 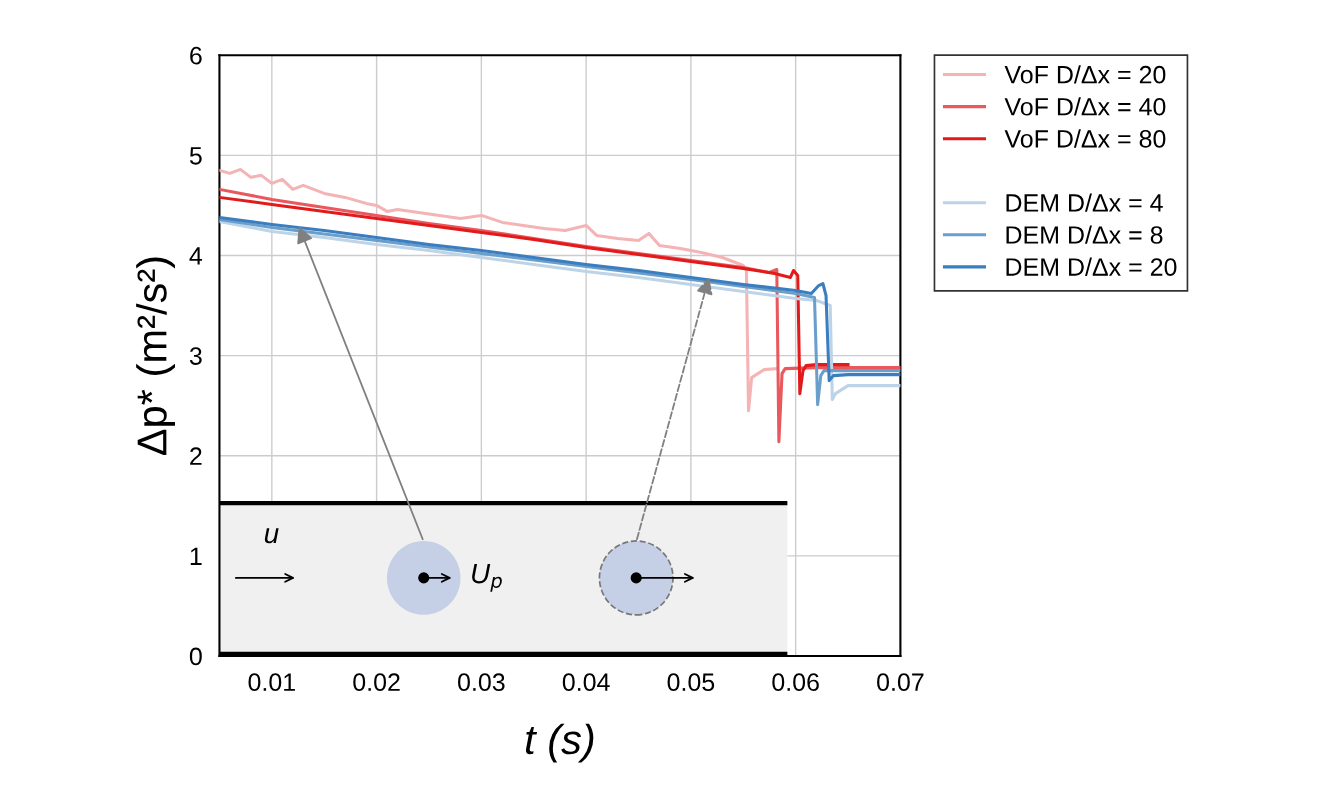 What do you see at coordinates (691, 682) in the screenshot?
I see `x-tick-label: 0.05` at bounding box center [691, 682].